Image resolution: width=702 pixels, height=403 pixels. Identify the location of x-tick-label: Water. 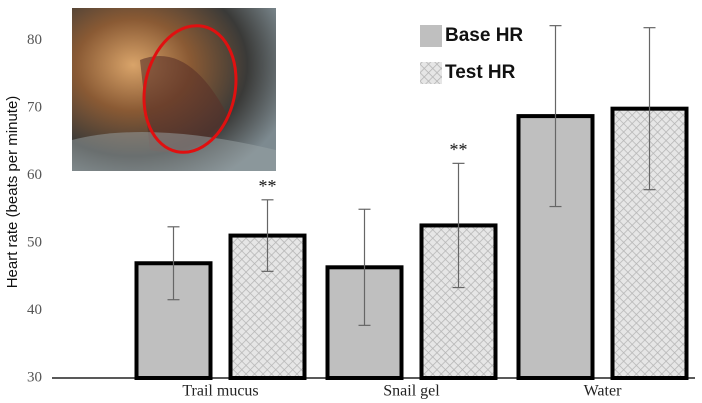
(603, 391).